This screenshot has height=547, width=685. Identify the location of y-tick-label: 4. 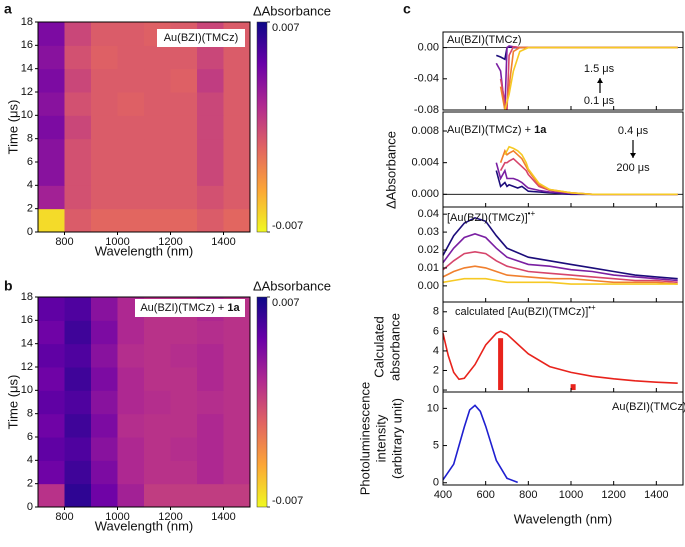
(436, 351).